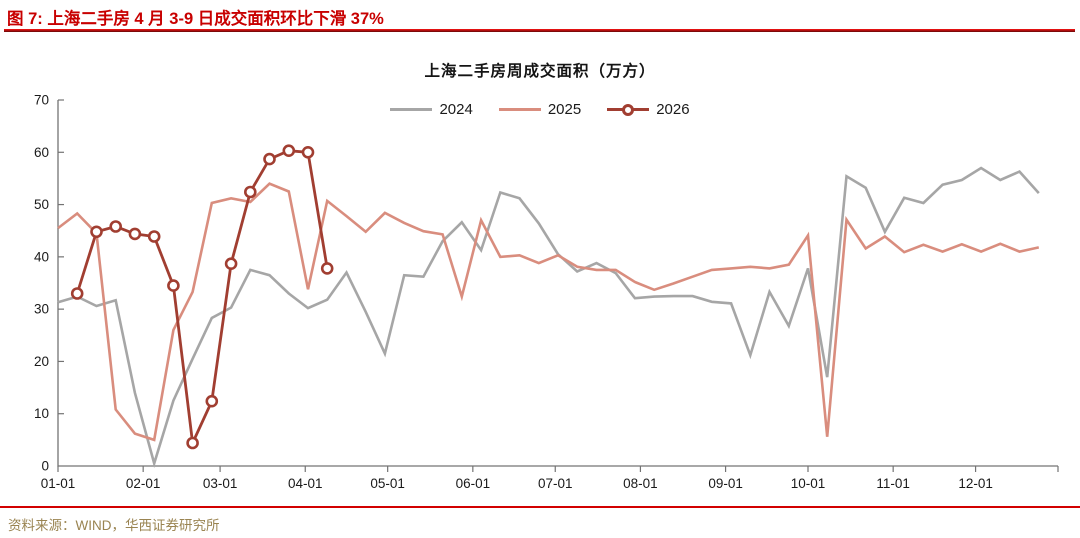 The width and height of the screenshot is (1080, 538). I want to click on y-tick-label: 10, so click(41, 413).